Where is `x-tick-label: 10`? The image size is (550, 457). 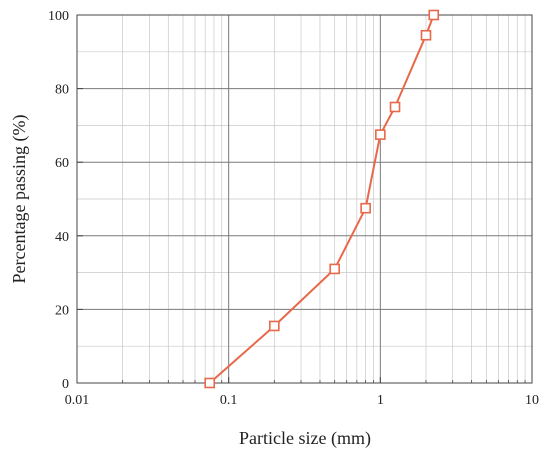 x-tick-label: 10 is located at coordinates (532, 400).